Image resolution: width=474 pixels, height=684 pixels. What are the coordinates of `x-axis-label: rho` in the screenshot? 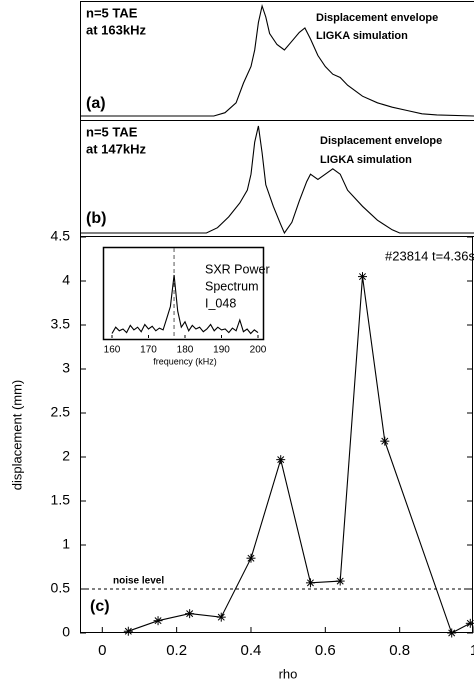 It's located at (288, 673).